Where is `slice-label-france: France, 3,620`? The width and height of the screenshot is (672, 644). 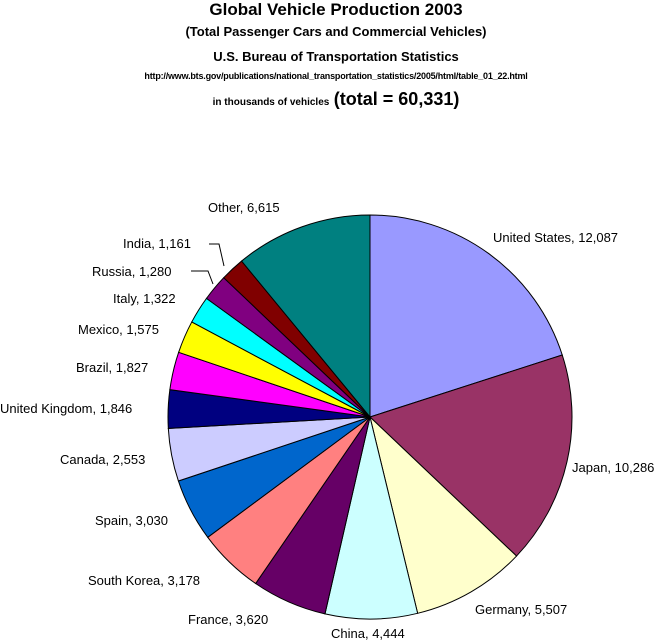 slice-label-france: France, 3,620 is located at coordinates (228, 619).